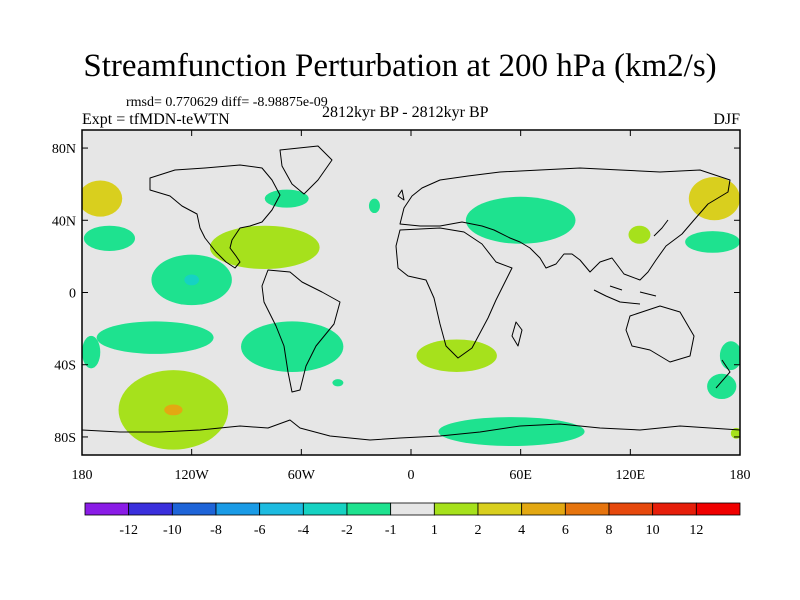 The image size is (800, 600). I want to click on colorbar-label: -10, so click(172, 530).